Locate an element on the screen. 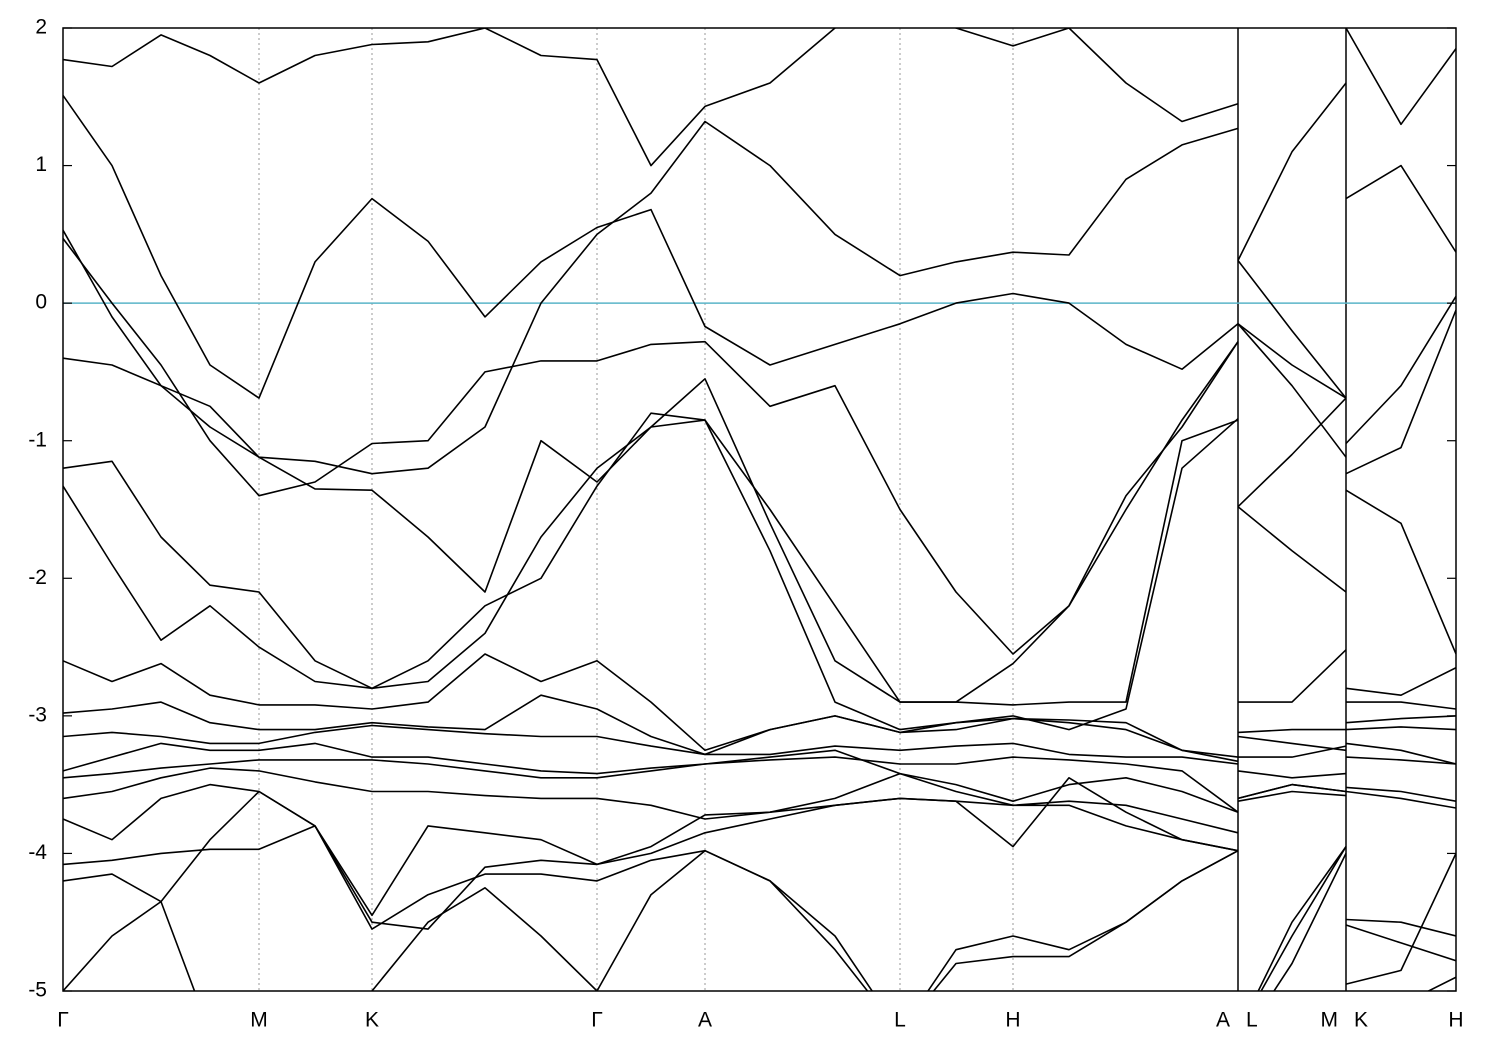 The image size is (1500, 1050). y-tick-label: -2 is located at coordinates (37, 577).